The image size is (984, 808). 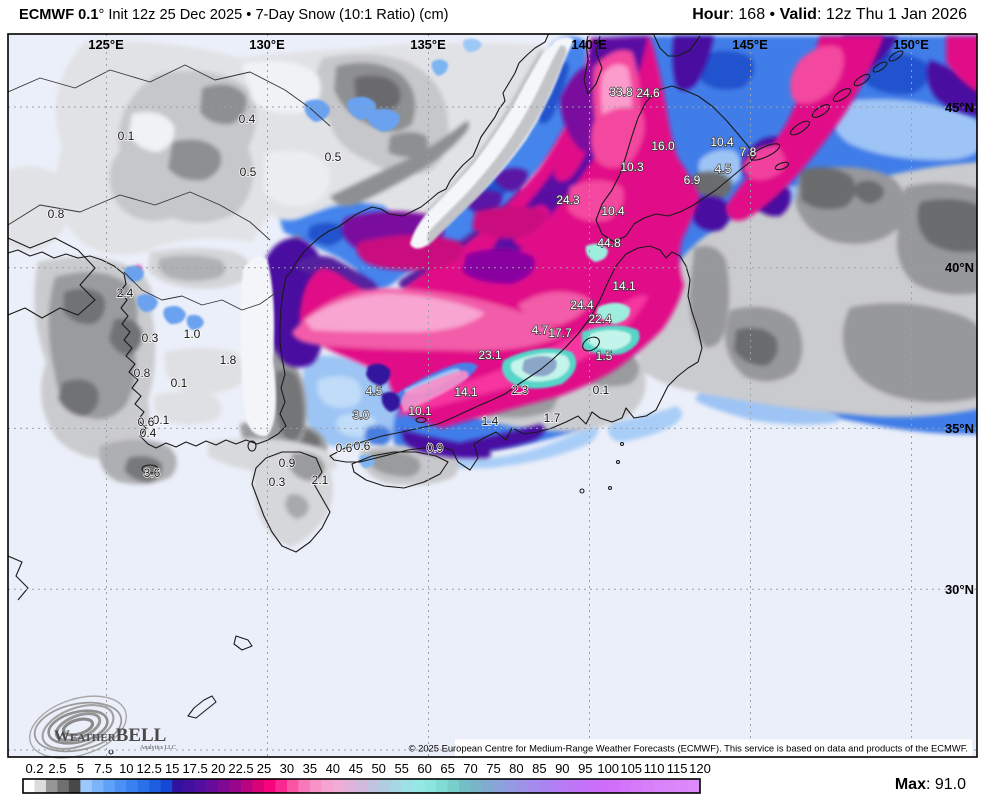 What do you see at coordinates (582, 305) in the screenshot?
I see `svg-text: 24.4` at bounding box center [582, 305].